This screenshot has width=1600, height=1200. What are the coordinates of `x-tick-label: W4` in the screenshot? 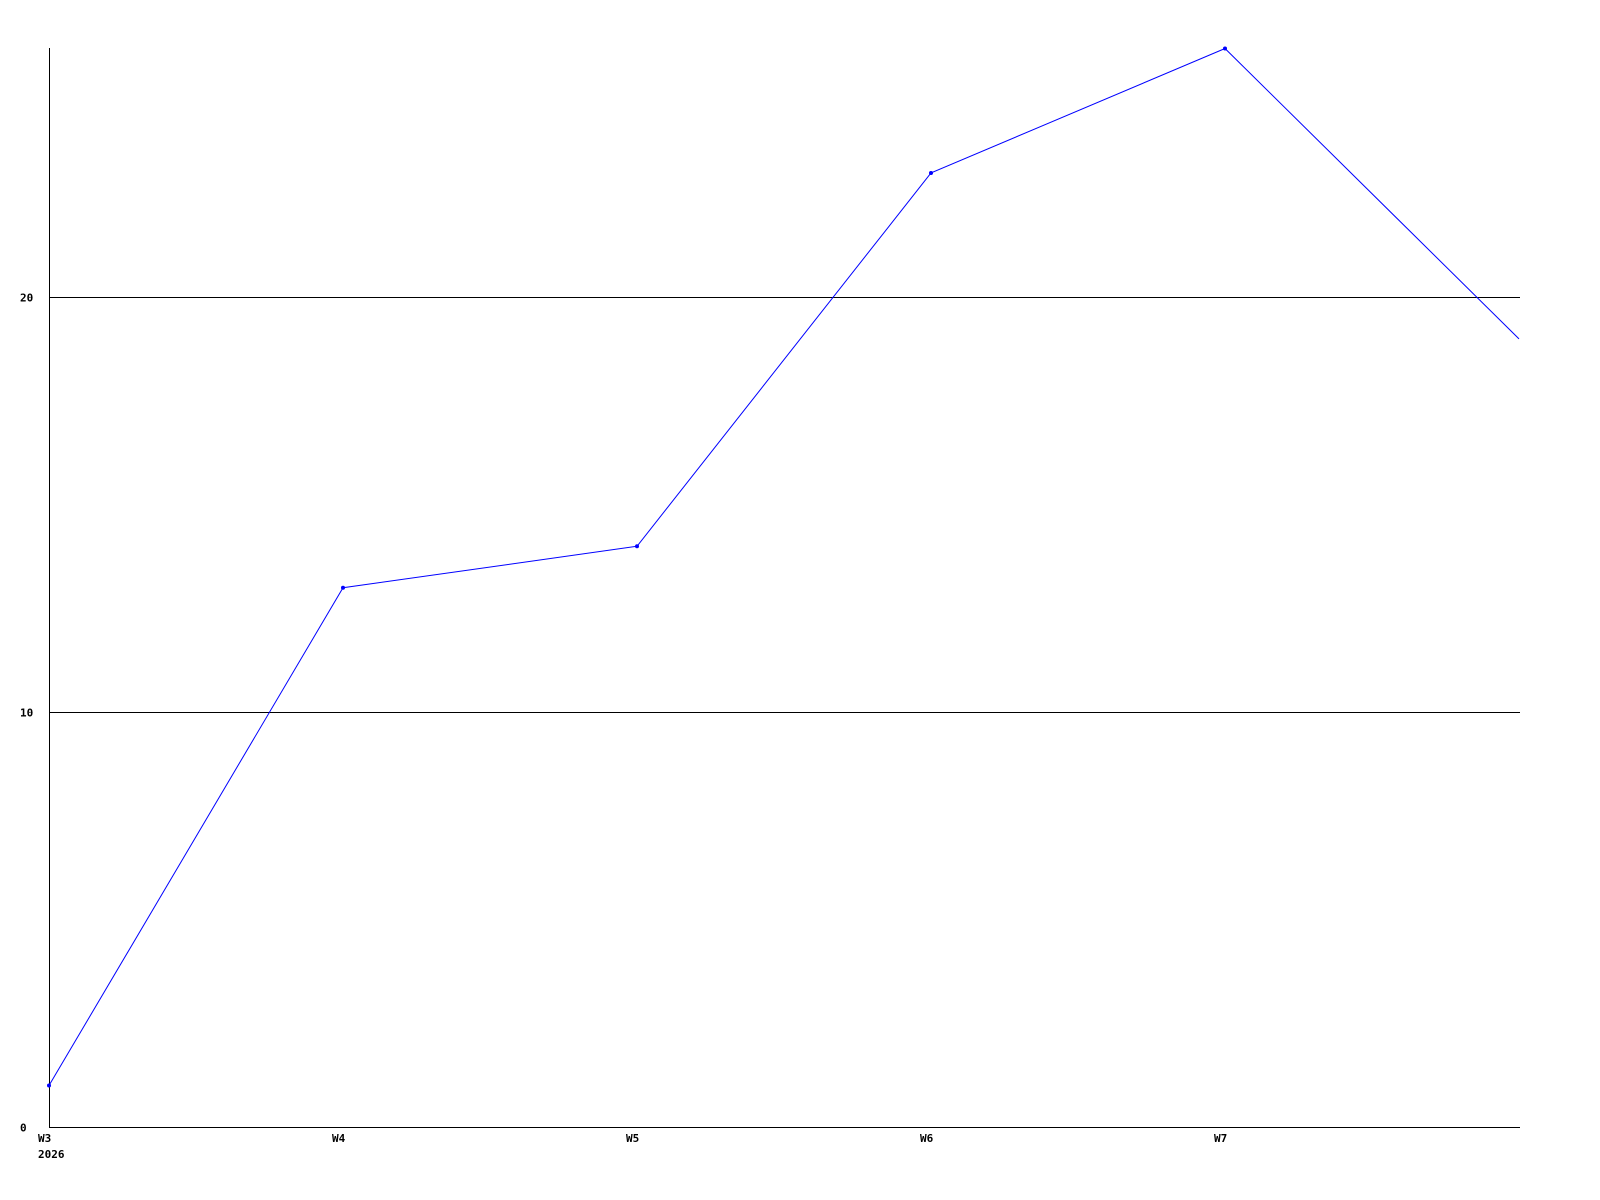 It's located at (339, 1138).